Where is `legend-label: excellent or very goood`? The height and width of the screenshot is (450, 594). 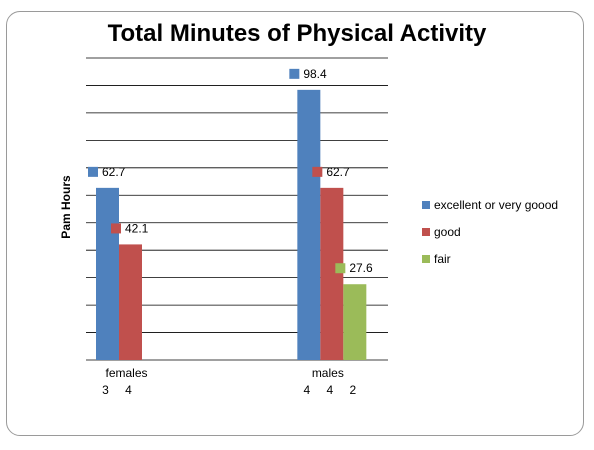
legend-label: excellent or very goood is located at coordinates (496, 205).